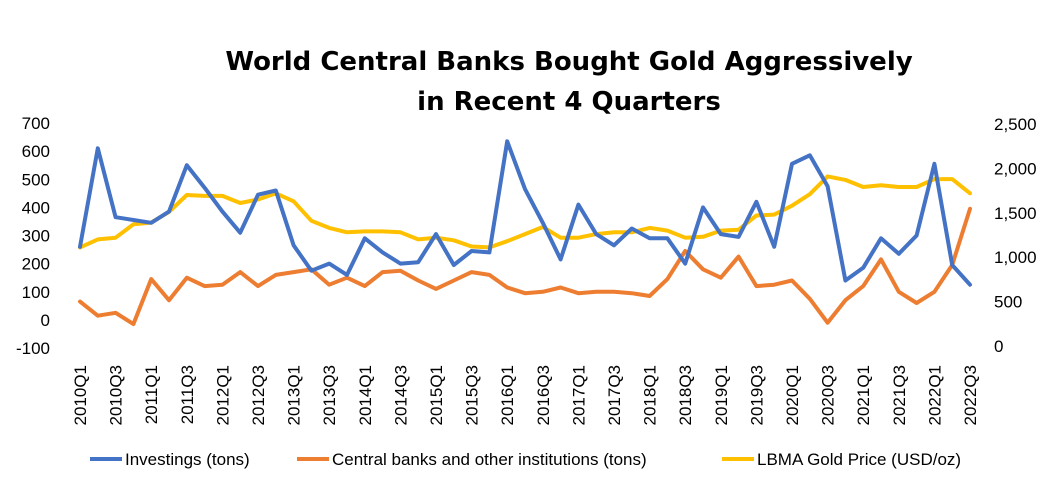  Describe the element at coordinates (1008, 302) in the screenshot. I see `right-tick-label: 500` at that location.